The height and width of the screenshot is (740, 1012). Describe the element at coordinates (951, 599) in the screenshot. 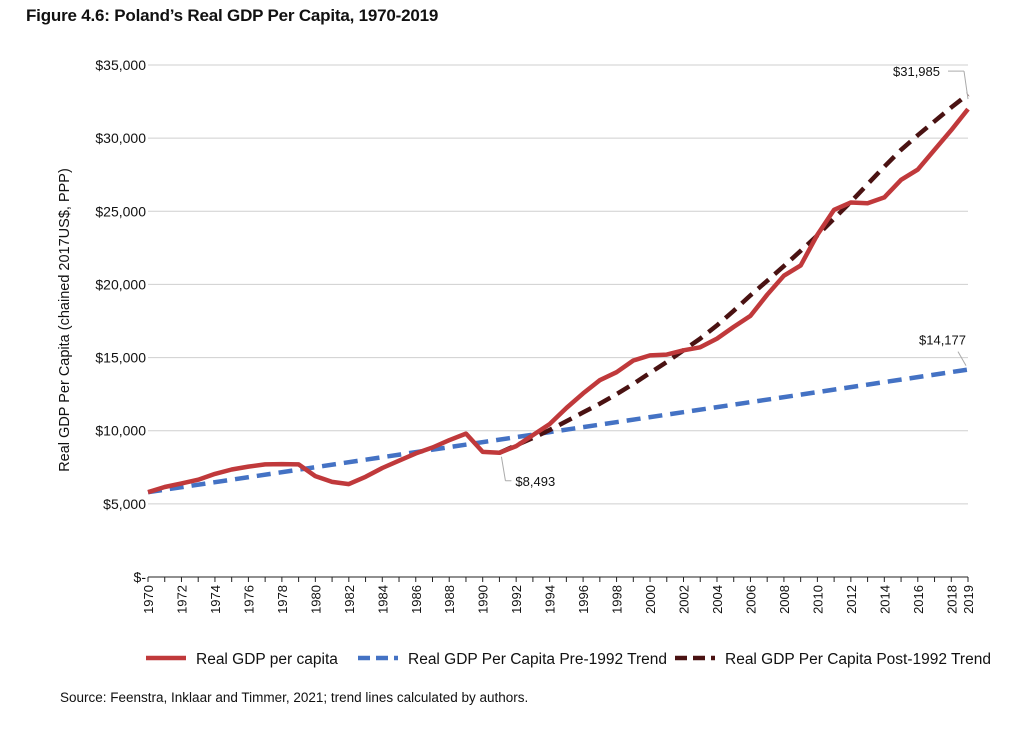

I see `x-tick-label: 2018` at that location.